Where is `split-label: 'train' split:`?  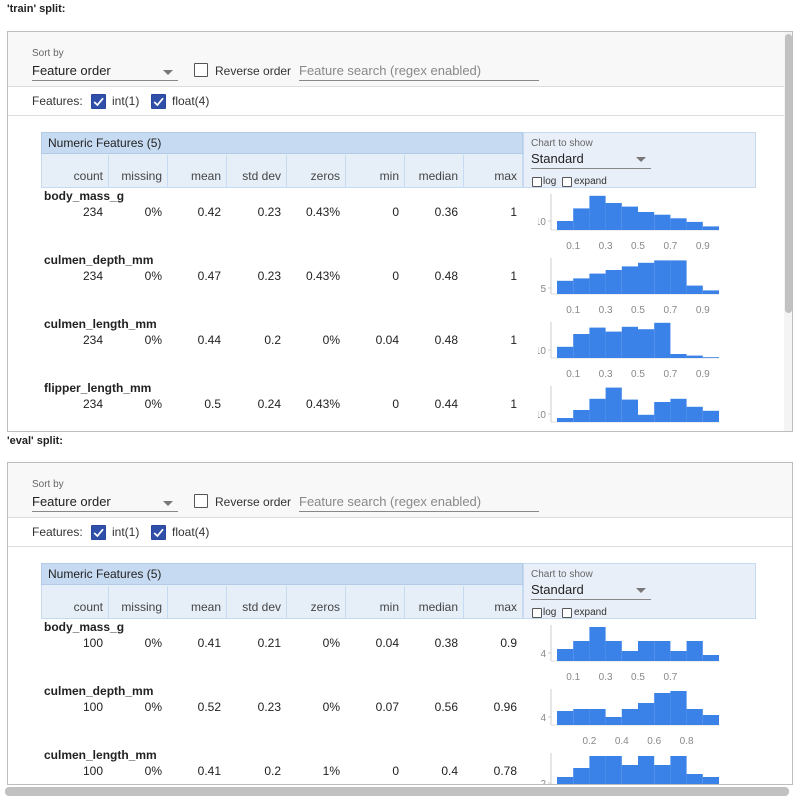
split-label: 'train' split: is located at coordinates (36, 9).